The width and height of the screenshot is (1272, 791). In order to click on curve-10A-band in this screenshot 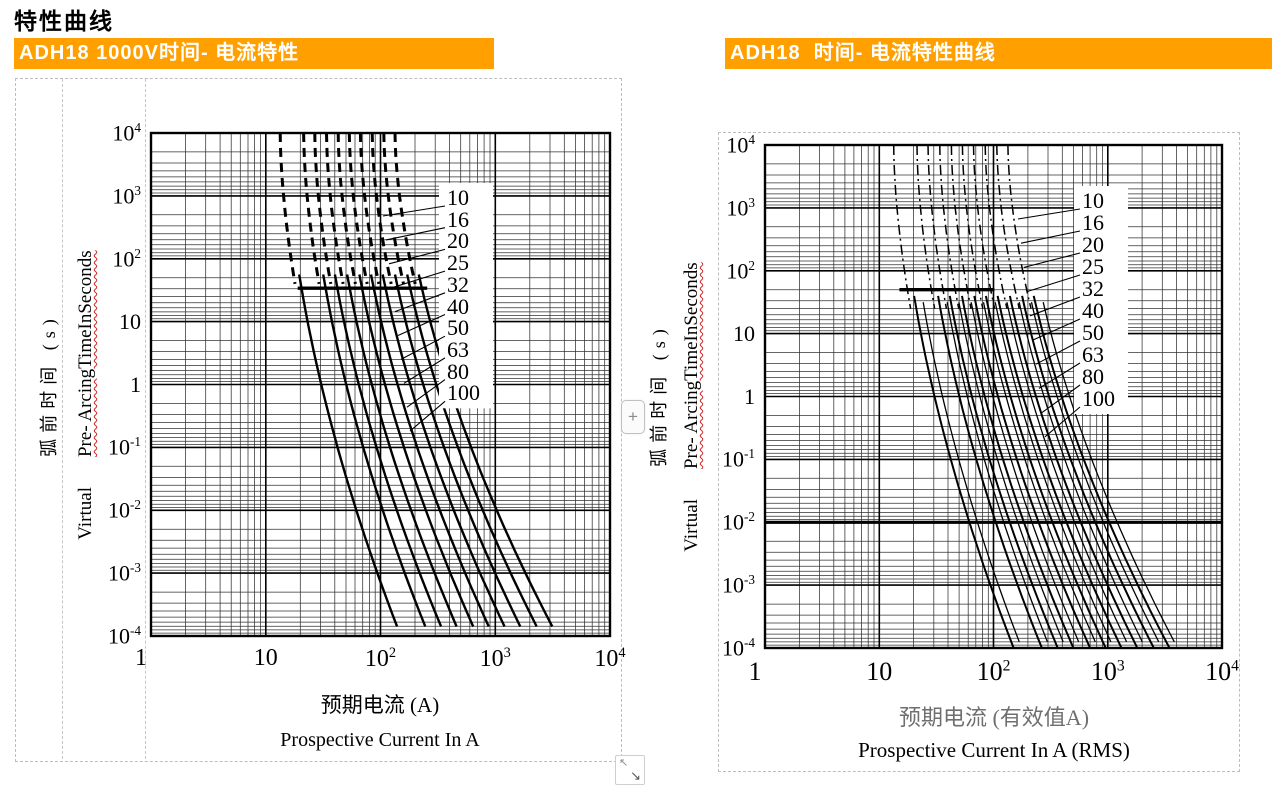, I will do `click(971, 472)`.